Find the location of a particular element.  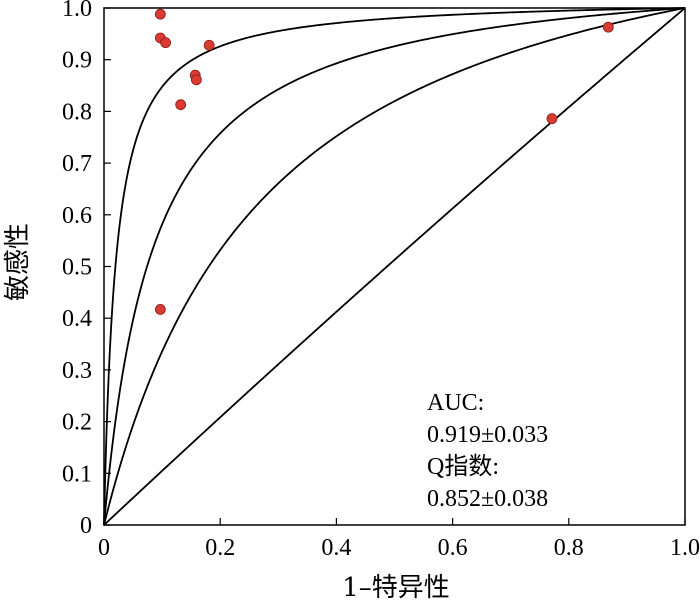

x-tick-label: 0.4 is located at coordinates (336, 548).